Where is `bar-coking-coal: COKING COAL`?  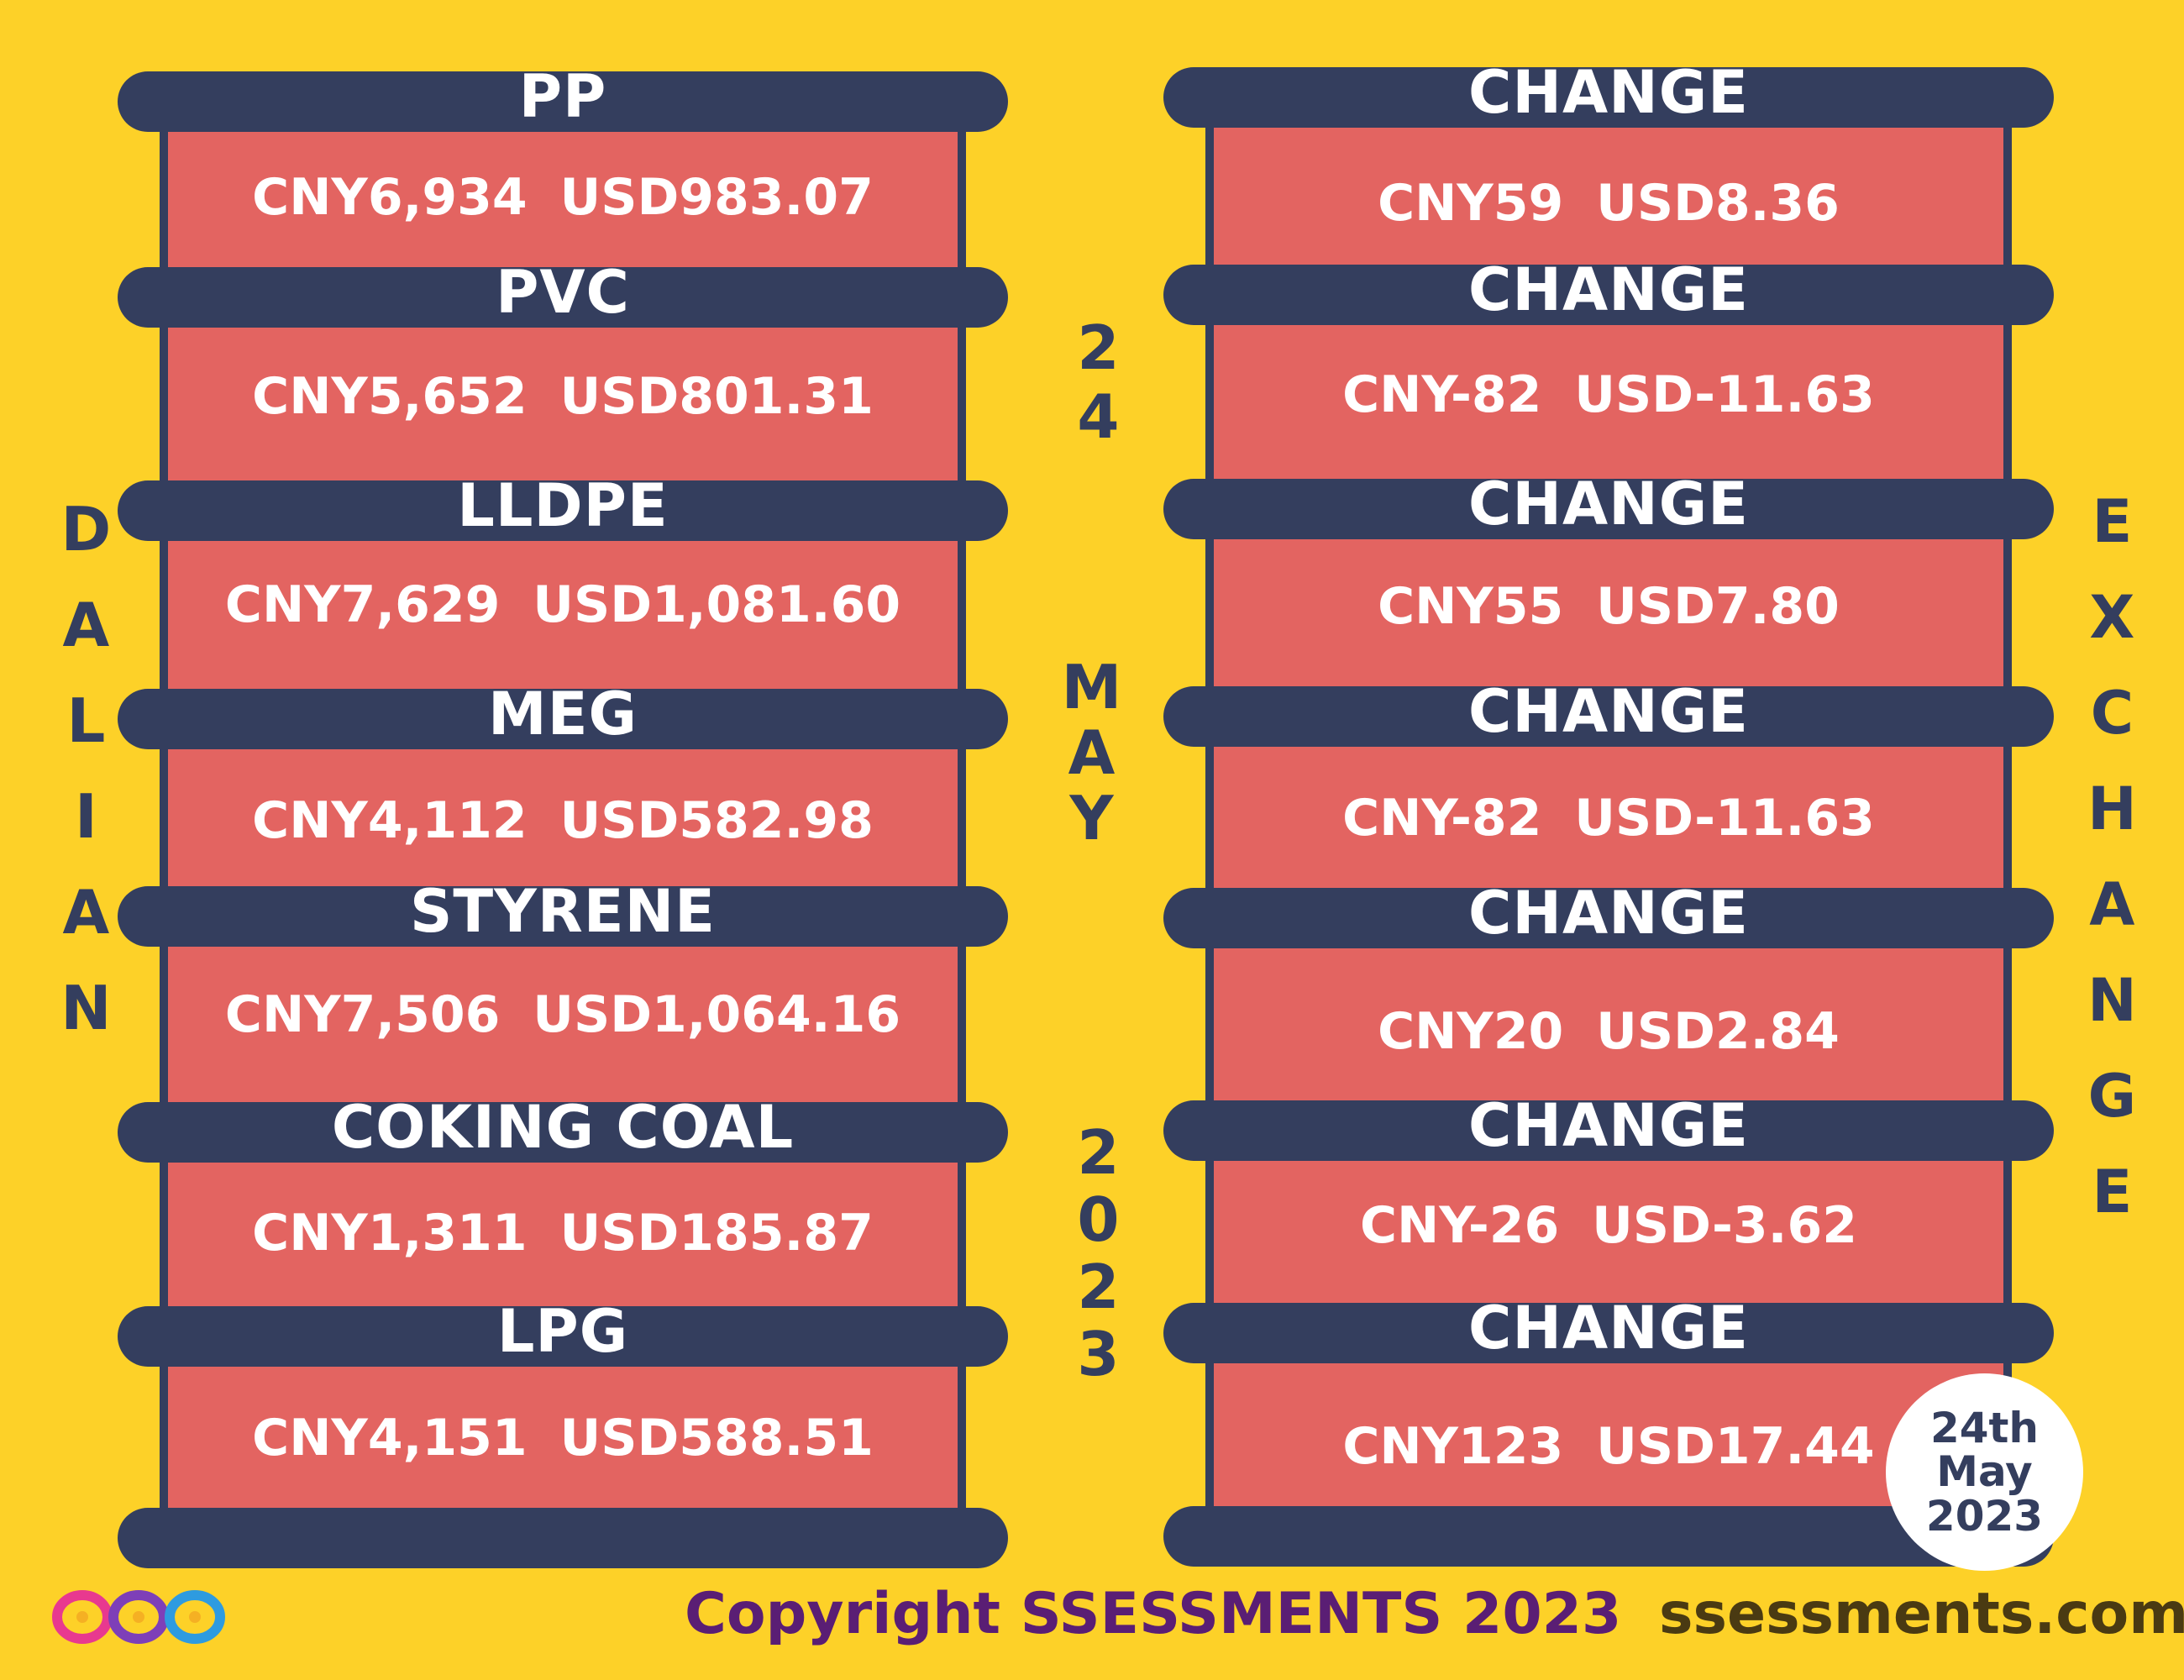
bar-coking-coal: COKING COAL is located at coordinates (563, 1130).